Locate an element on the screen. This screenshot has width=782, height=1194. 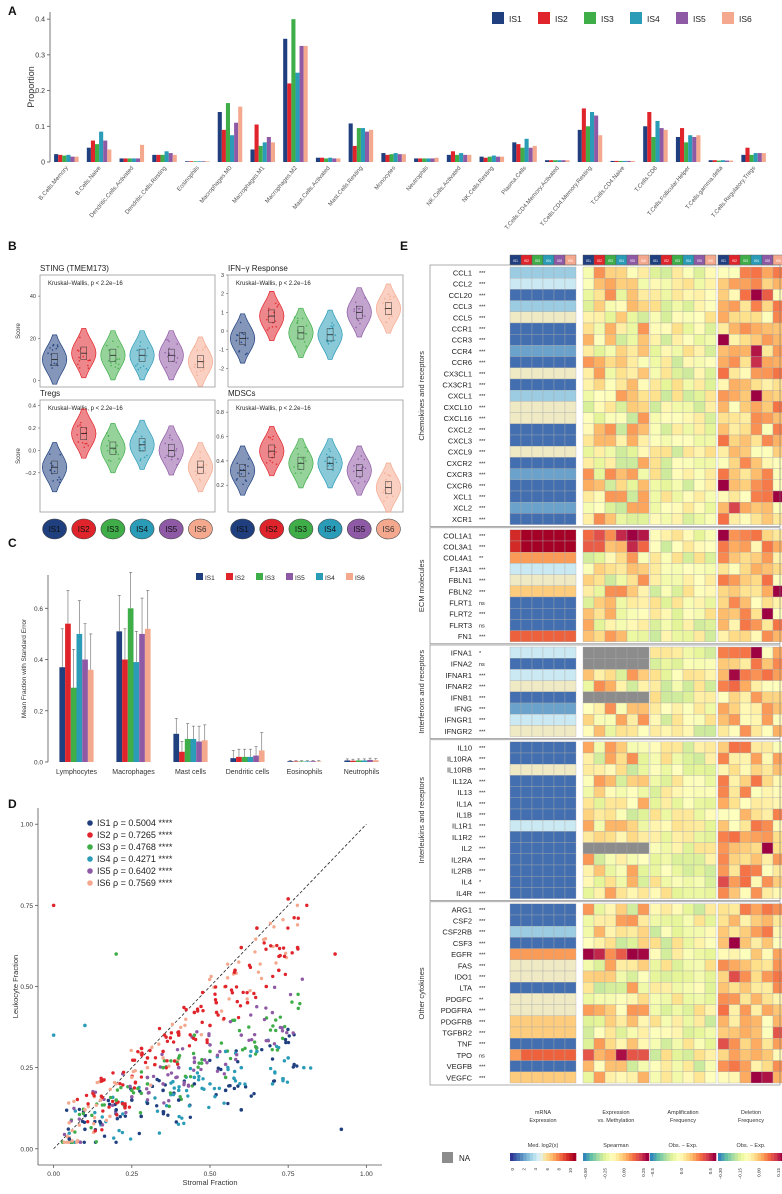
d-point-is6 is located at coordinates (172, 1024).